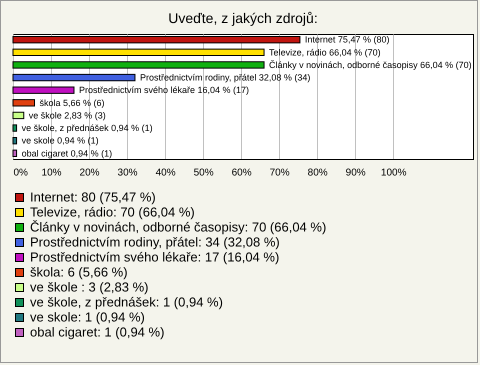  What do you see at coordinates (79, 272) in the screenshot?
I see `legend-label: škola: 6 (5,66 %)` at bounding box center [79, 272].